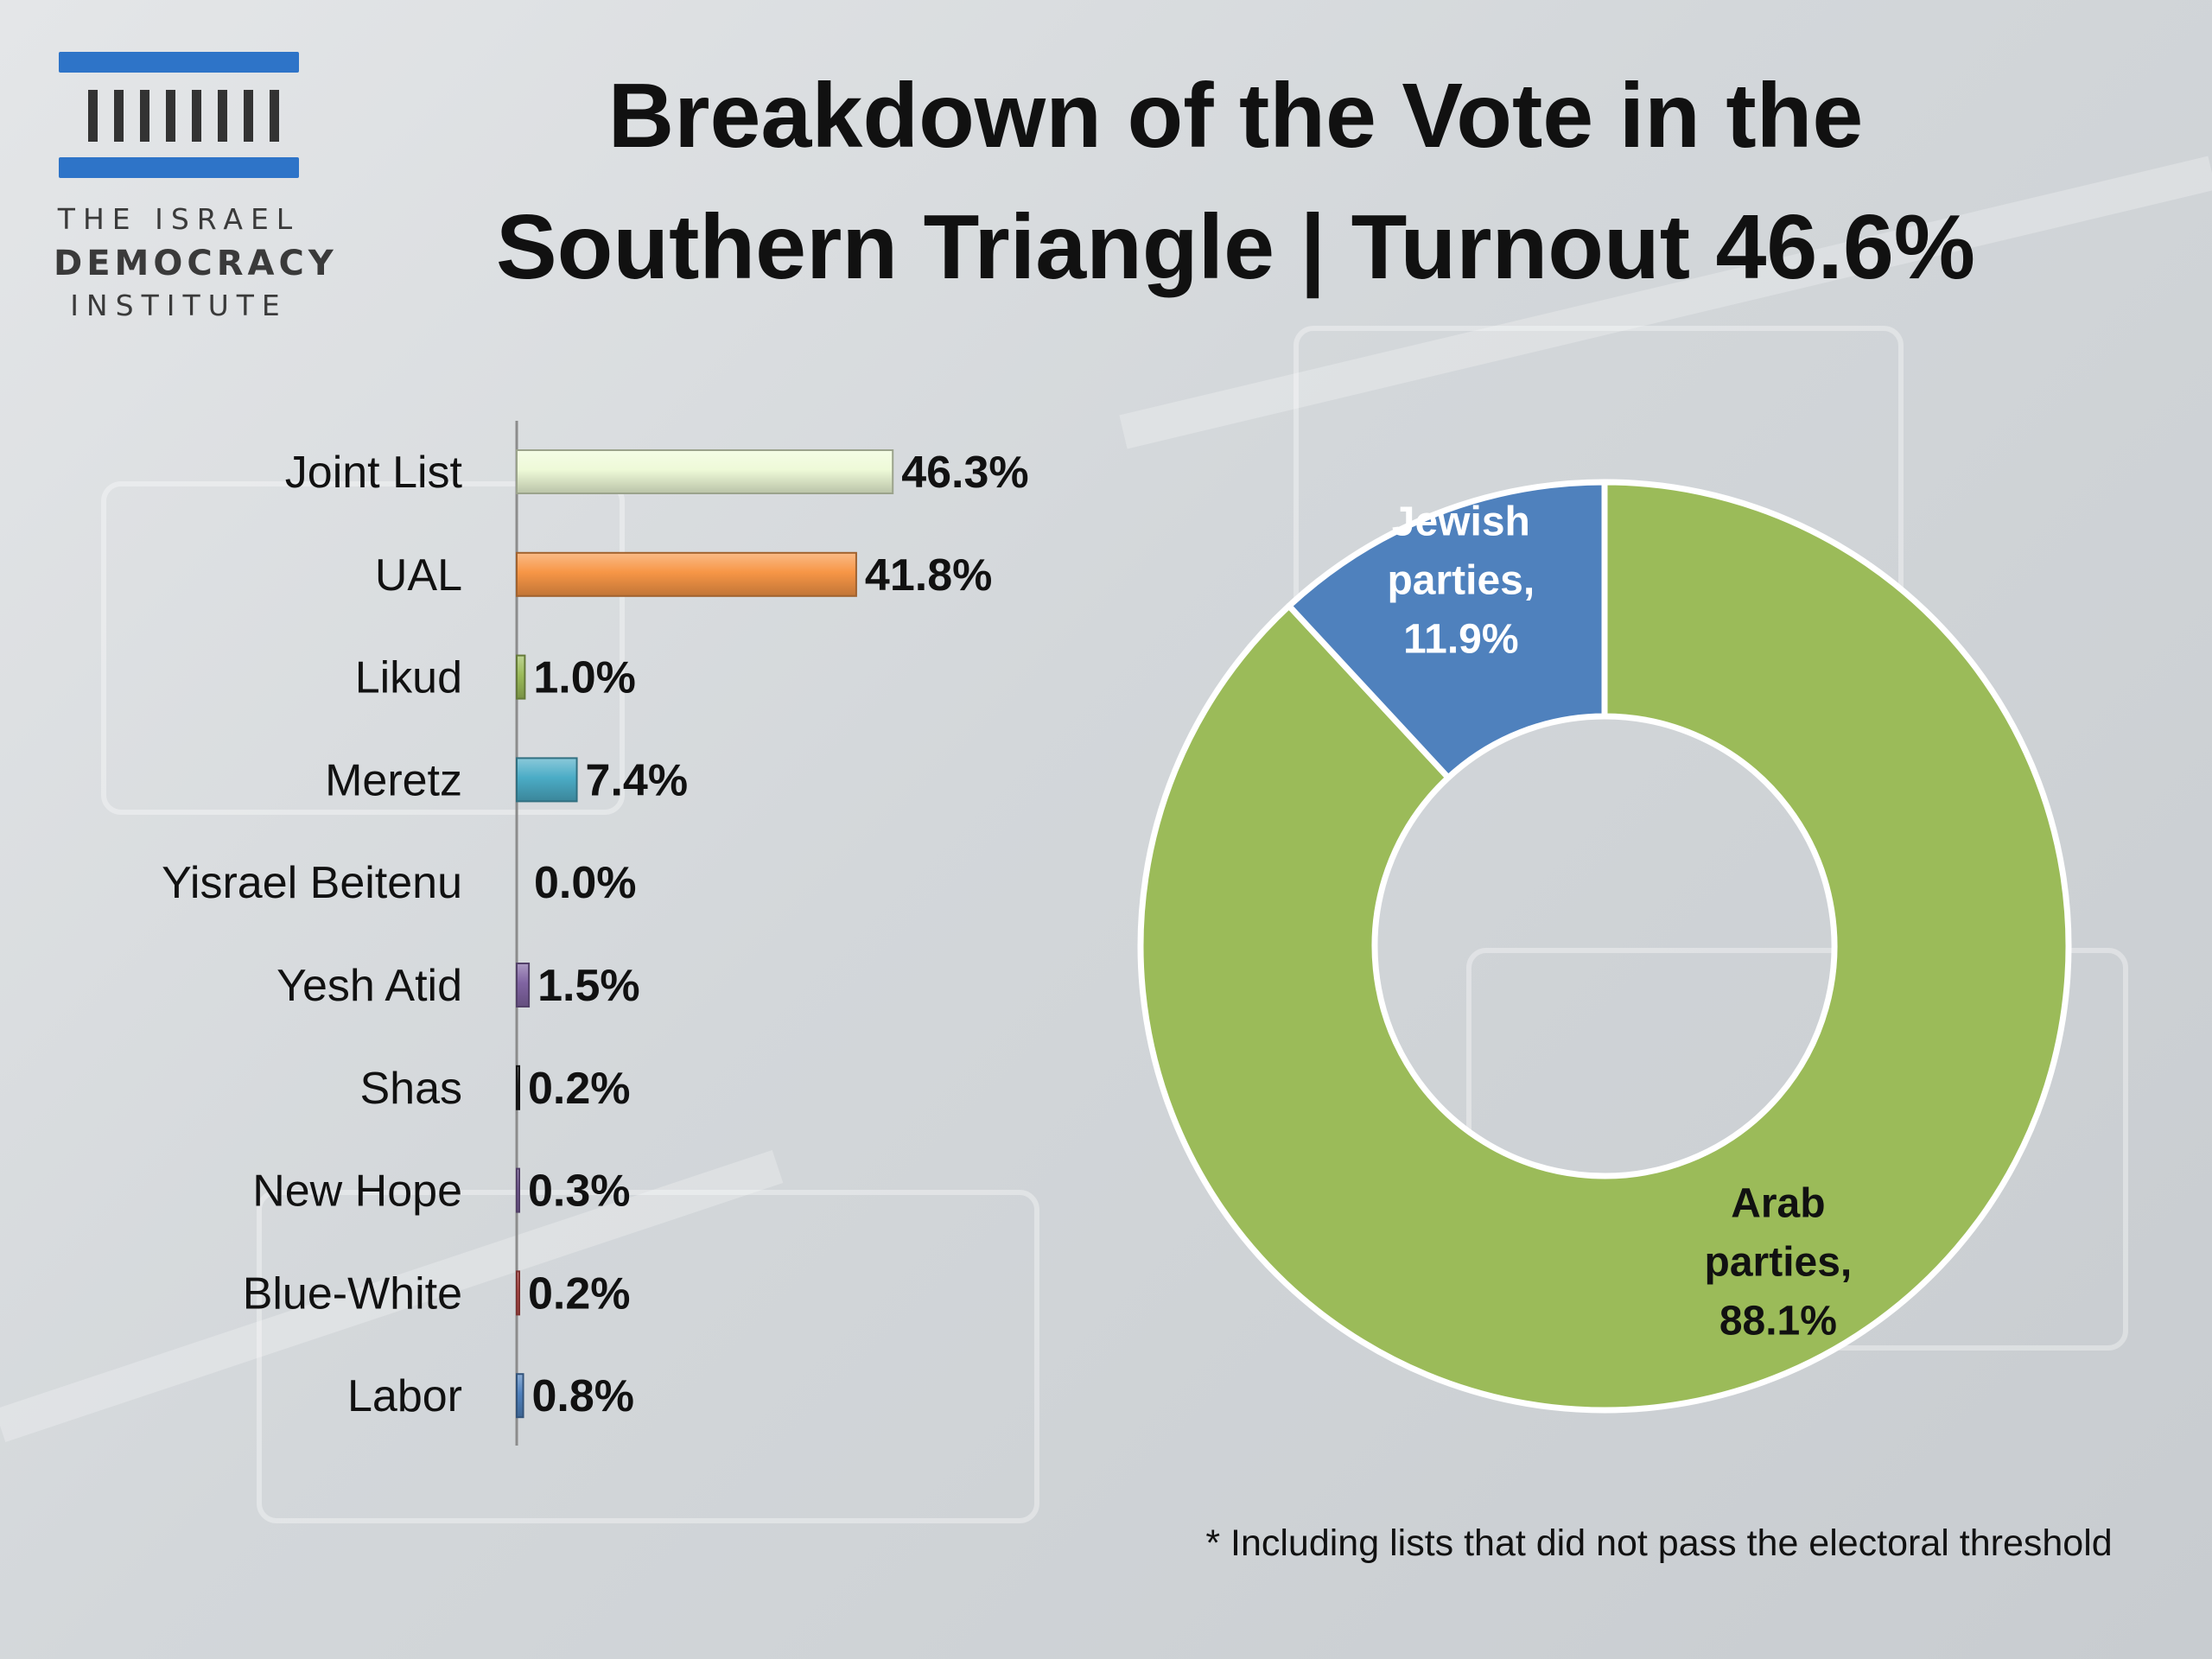 This screenshot has width=2212, height=1659. Describe the element at coordinates (1235, 116) in the screenshot. I see `title-line-1: Breakdown of the Vote in the` at that location.